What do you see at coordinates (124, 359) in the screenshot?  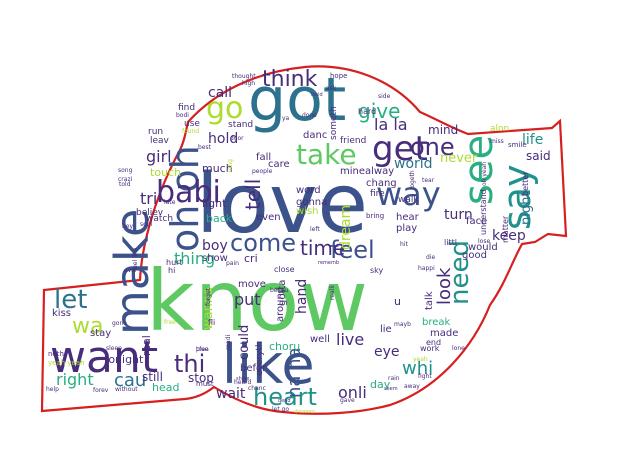 I see `cloud-word: tonight` at bounding box center [124, 359].